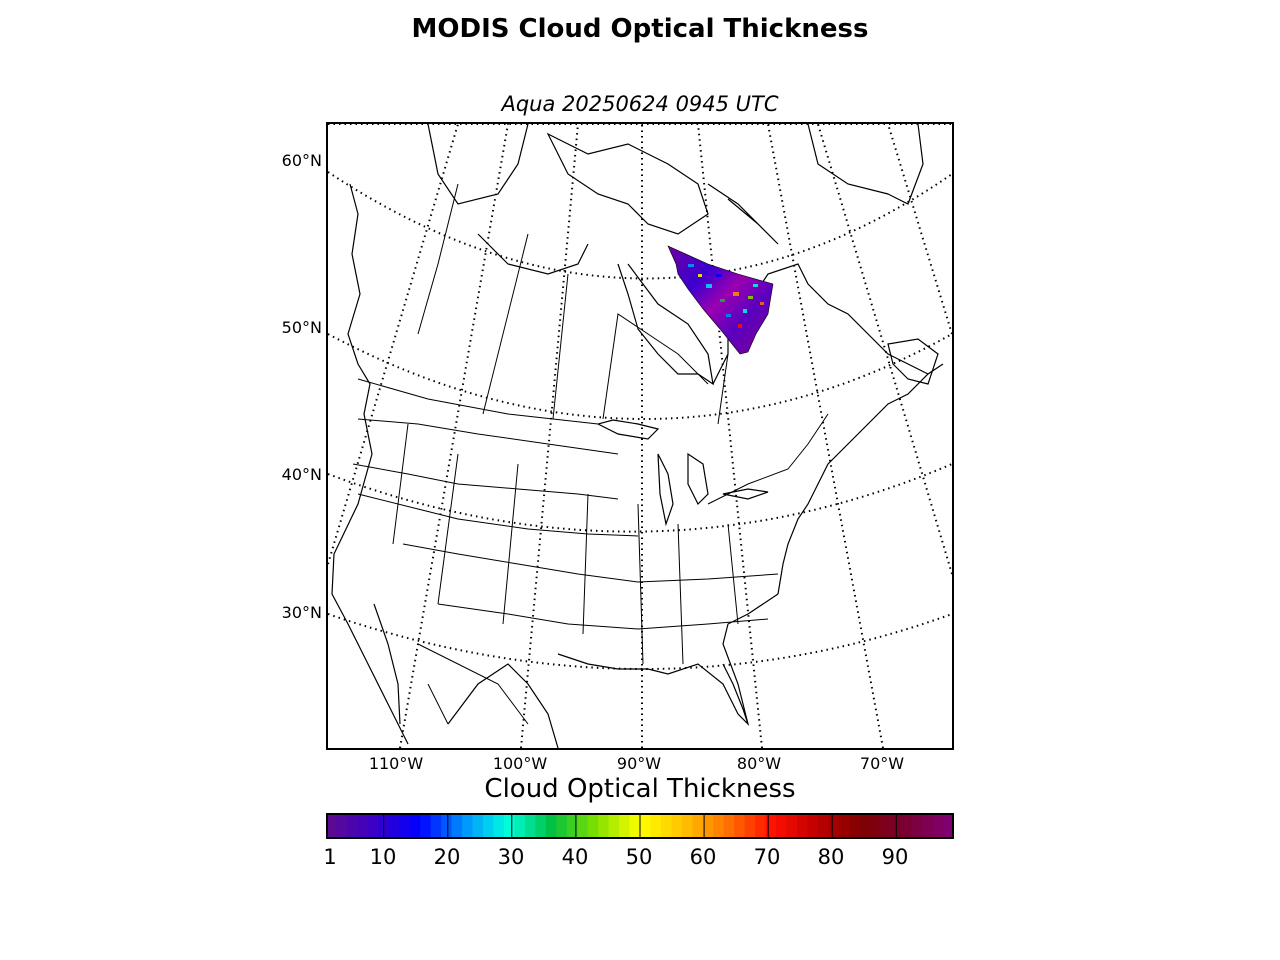  I want to click on lat-label-50n: 50°N, so click(301, 327).